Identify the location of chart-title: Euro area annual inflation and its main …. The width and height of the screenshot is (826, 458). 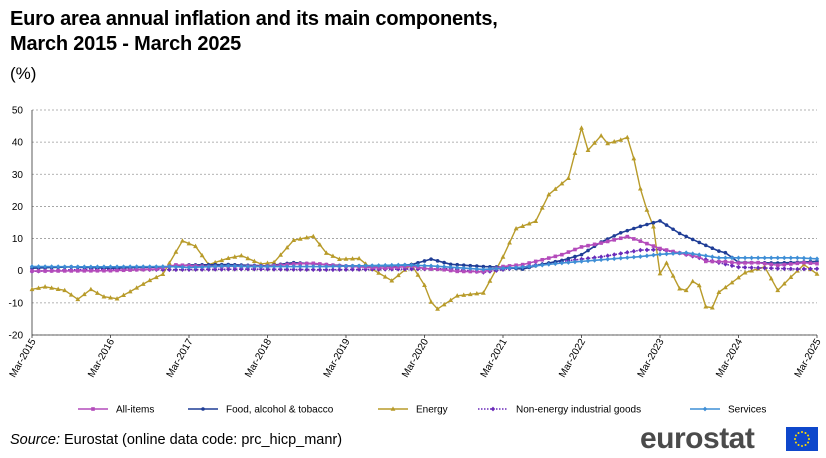
(360, 32).